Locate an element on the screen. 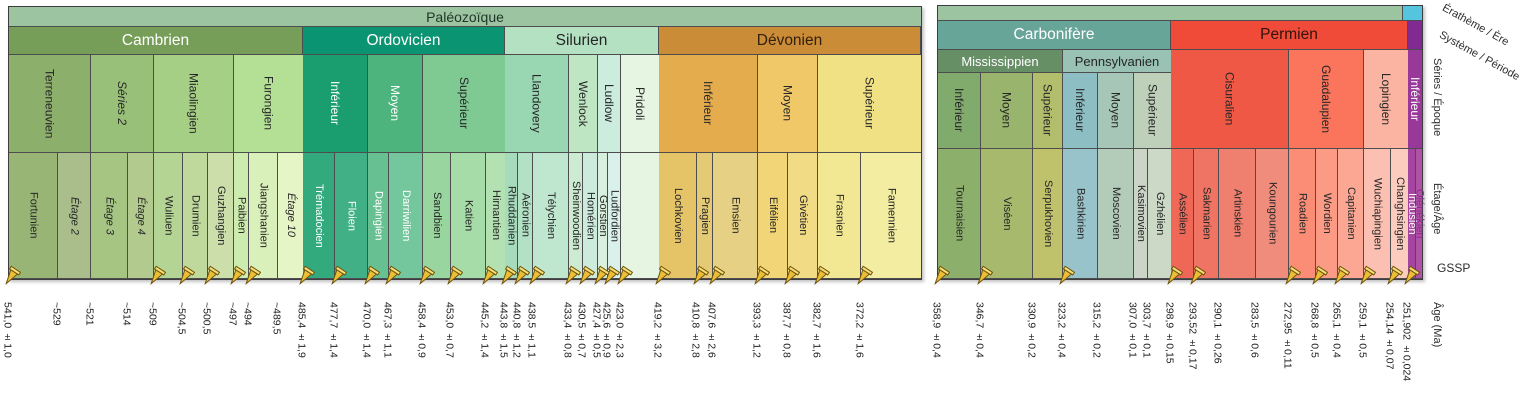  age-label: 541,0 ±1,0 is located at coordinates (7, 330).